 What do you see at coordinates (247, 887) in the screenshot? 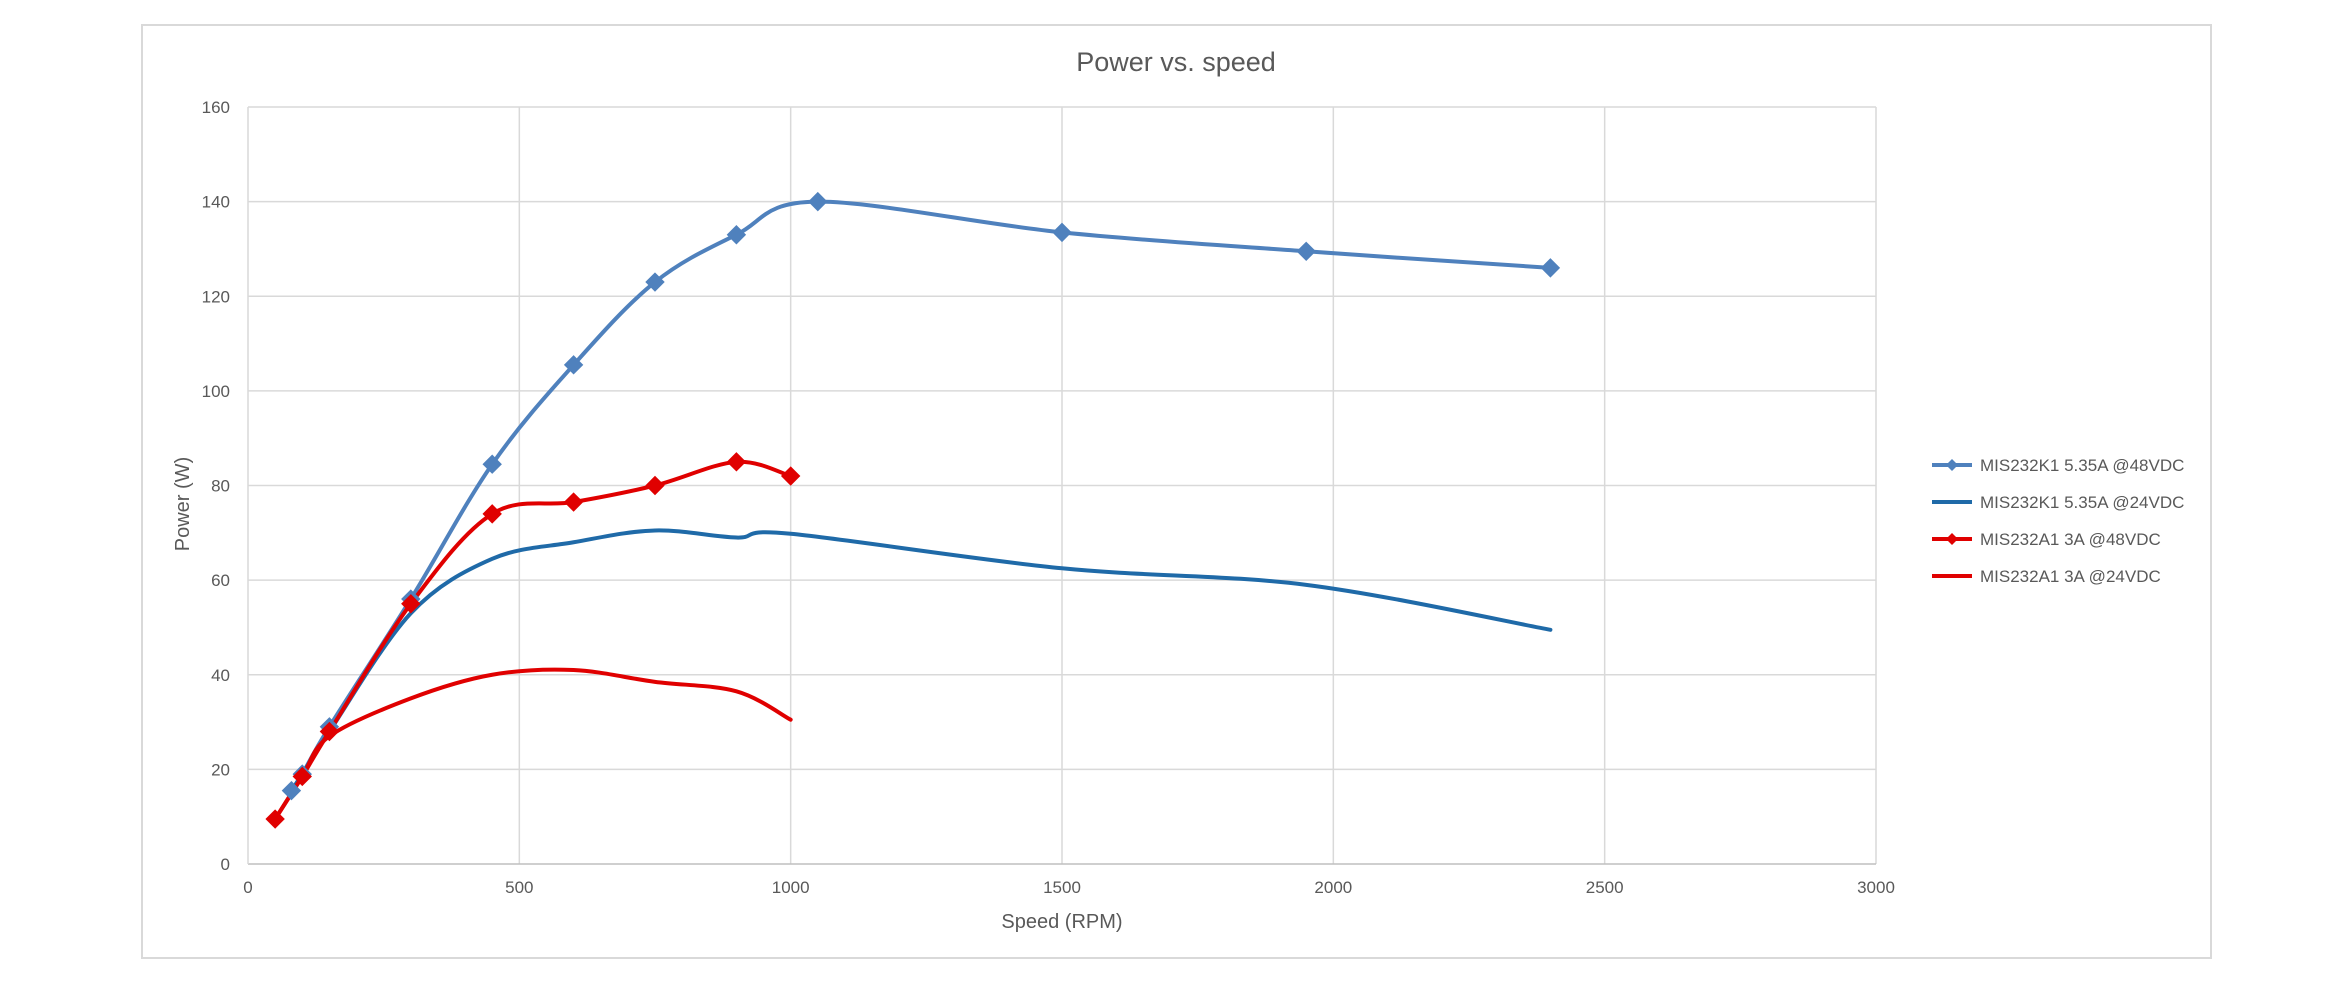
I see `x-tick-label: 0` at bounding box center [247, 887].